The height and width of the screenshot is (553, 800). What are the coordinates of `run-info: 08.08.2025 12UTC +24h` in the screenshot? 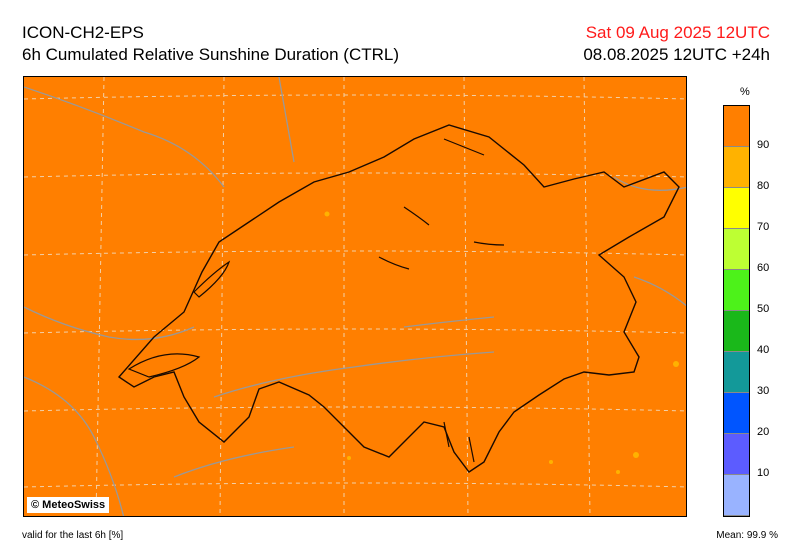 It's located at (676, 54).